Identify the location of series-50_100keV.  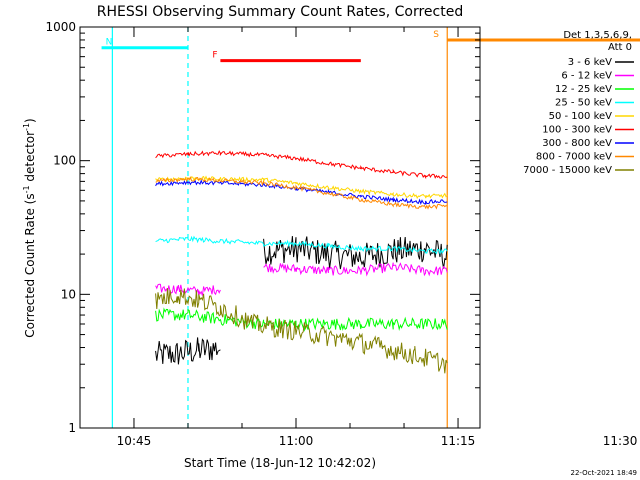
(301, 187).